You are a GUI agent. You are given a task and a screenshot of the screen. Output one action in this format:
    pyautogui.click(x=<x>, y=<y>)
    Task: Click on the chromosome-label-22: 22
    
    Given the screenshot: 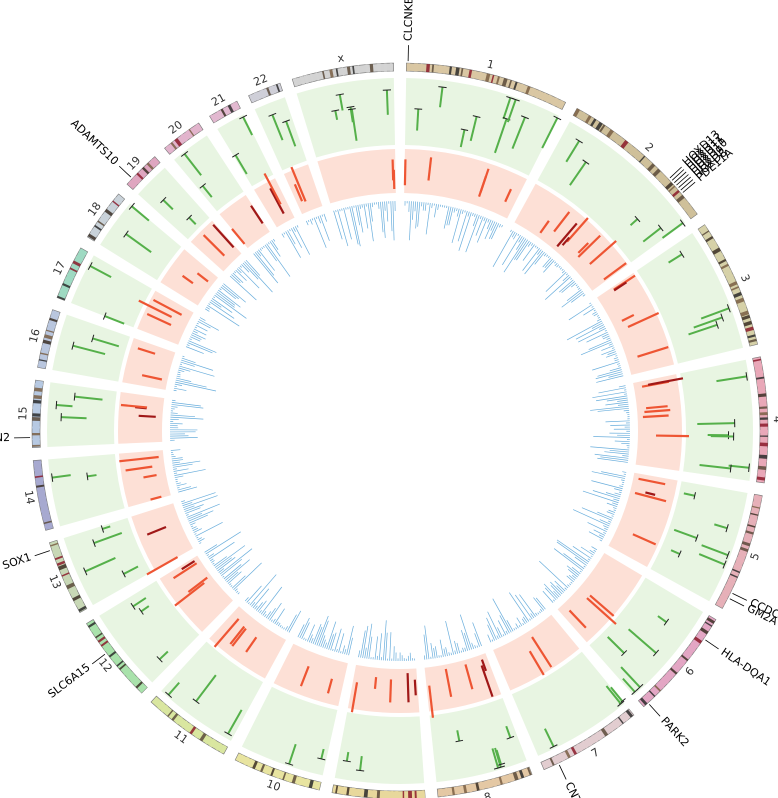 What is the action you would take?
    pyautogui.click(x=261, y=80)
    